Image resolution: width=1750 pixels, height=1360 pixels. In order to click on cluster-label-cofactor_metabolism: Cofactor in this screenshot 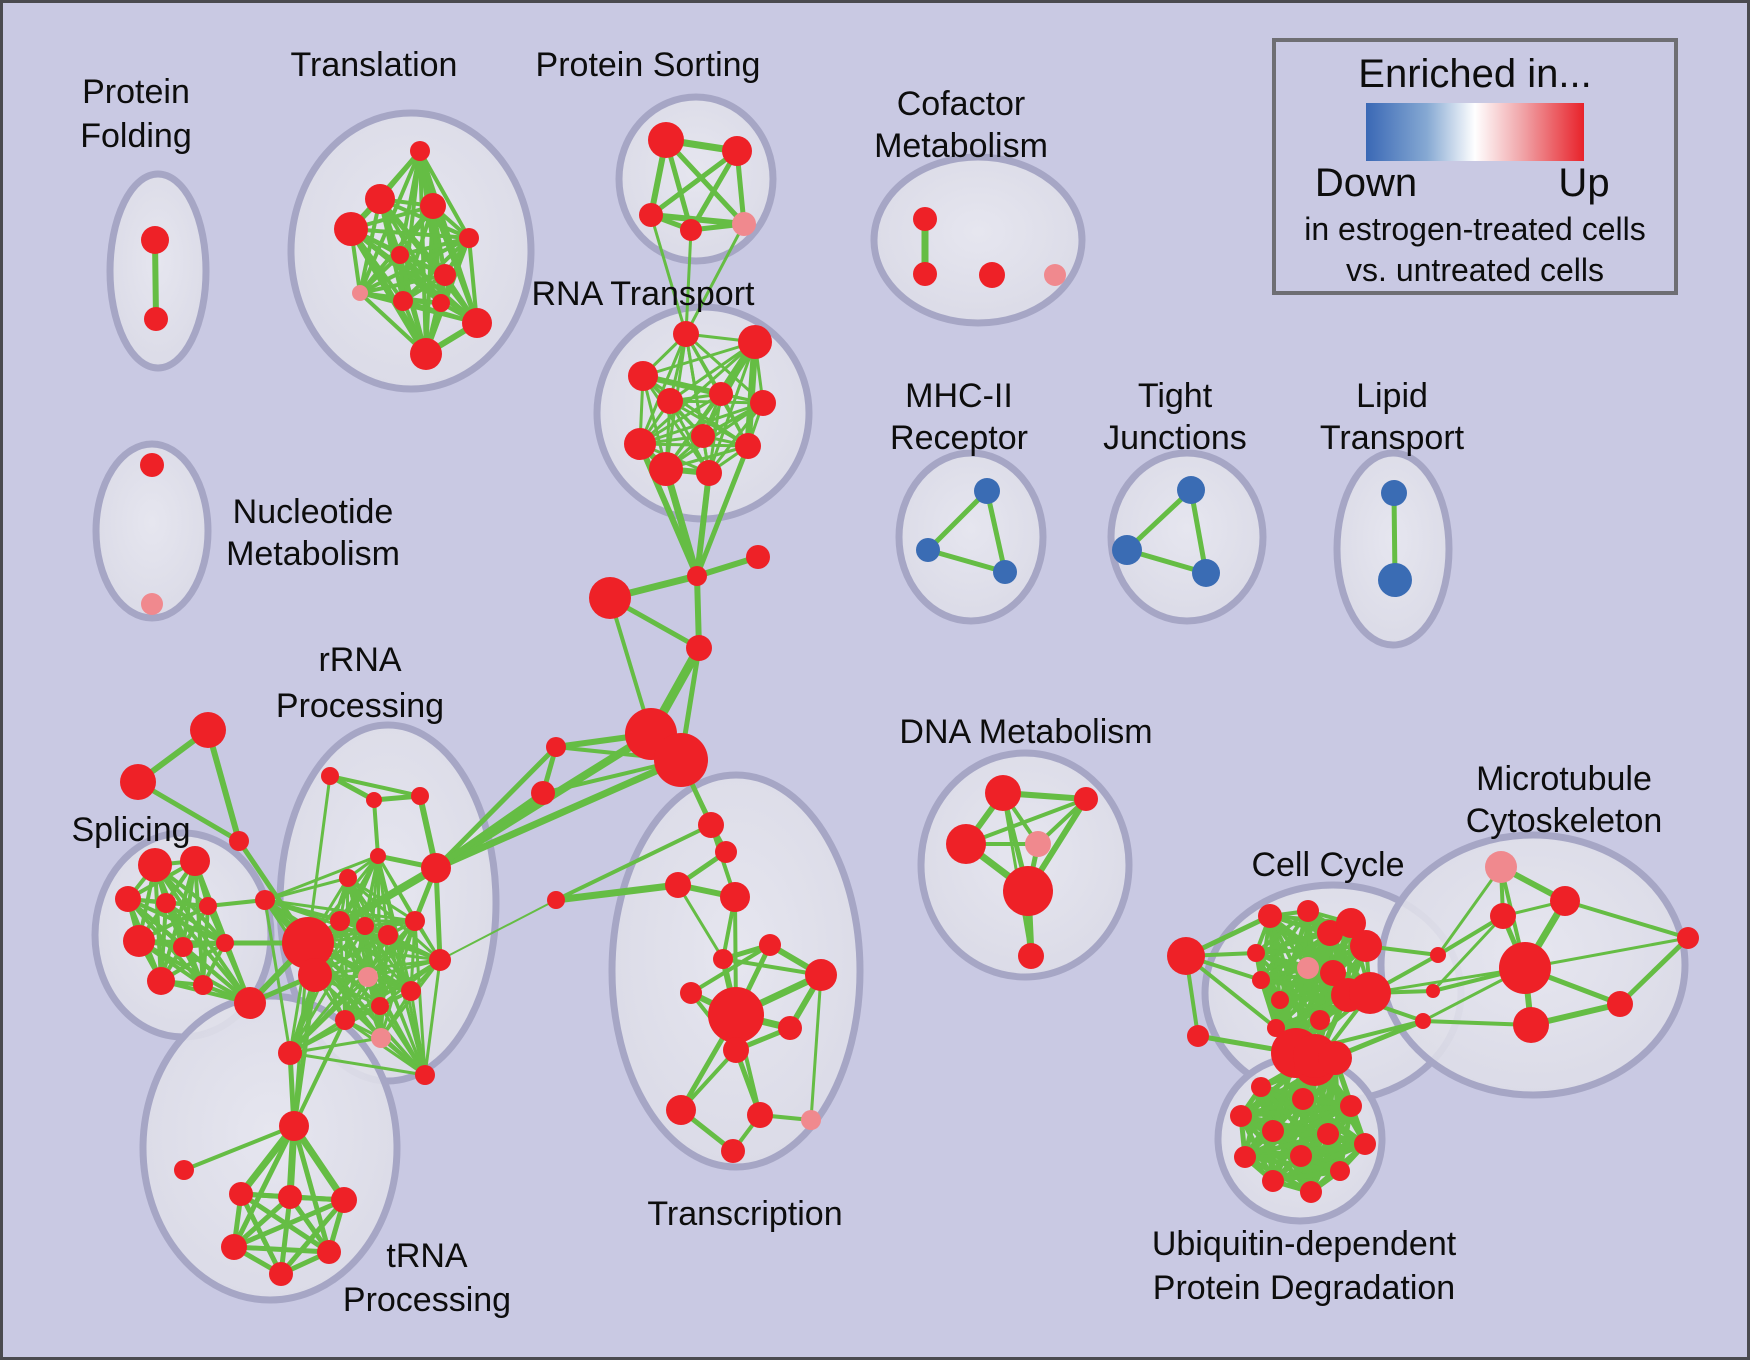, I will do `click(961, 104)`.